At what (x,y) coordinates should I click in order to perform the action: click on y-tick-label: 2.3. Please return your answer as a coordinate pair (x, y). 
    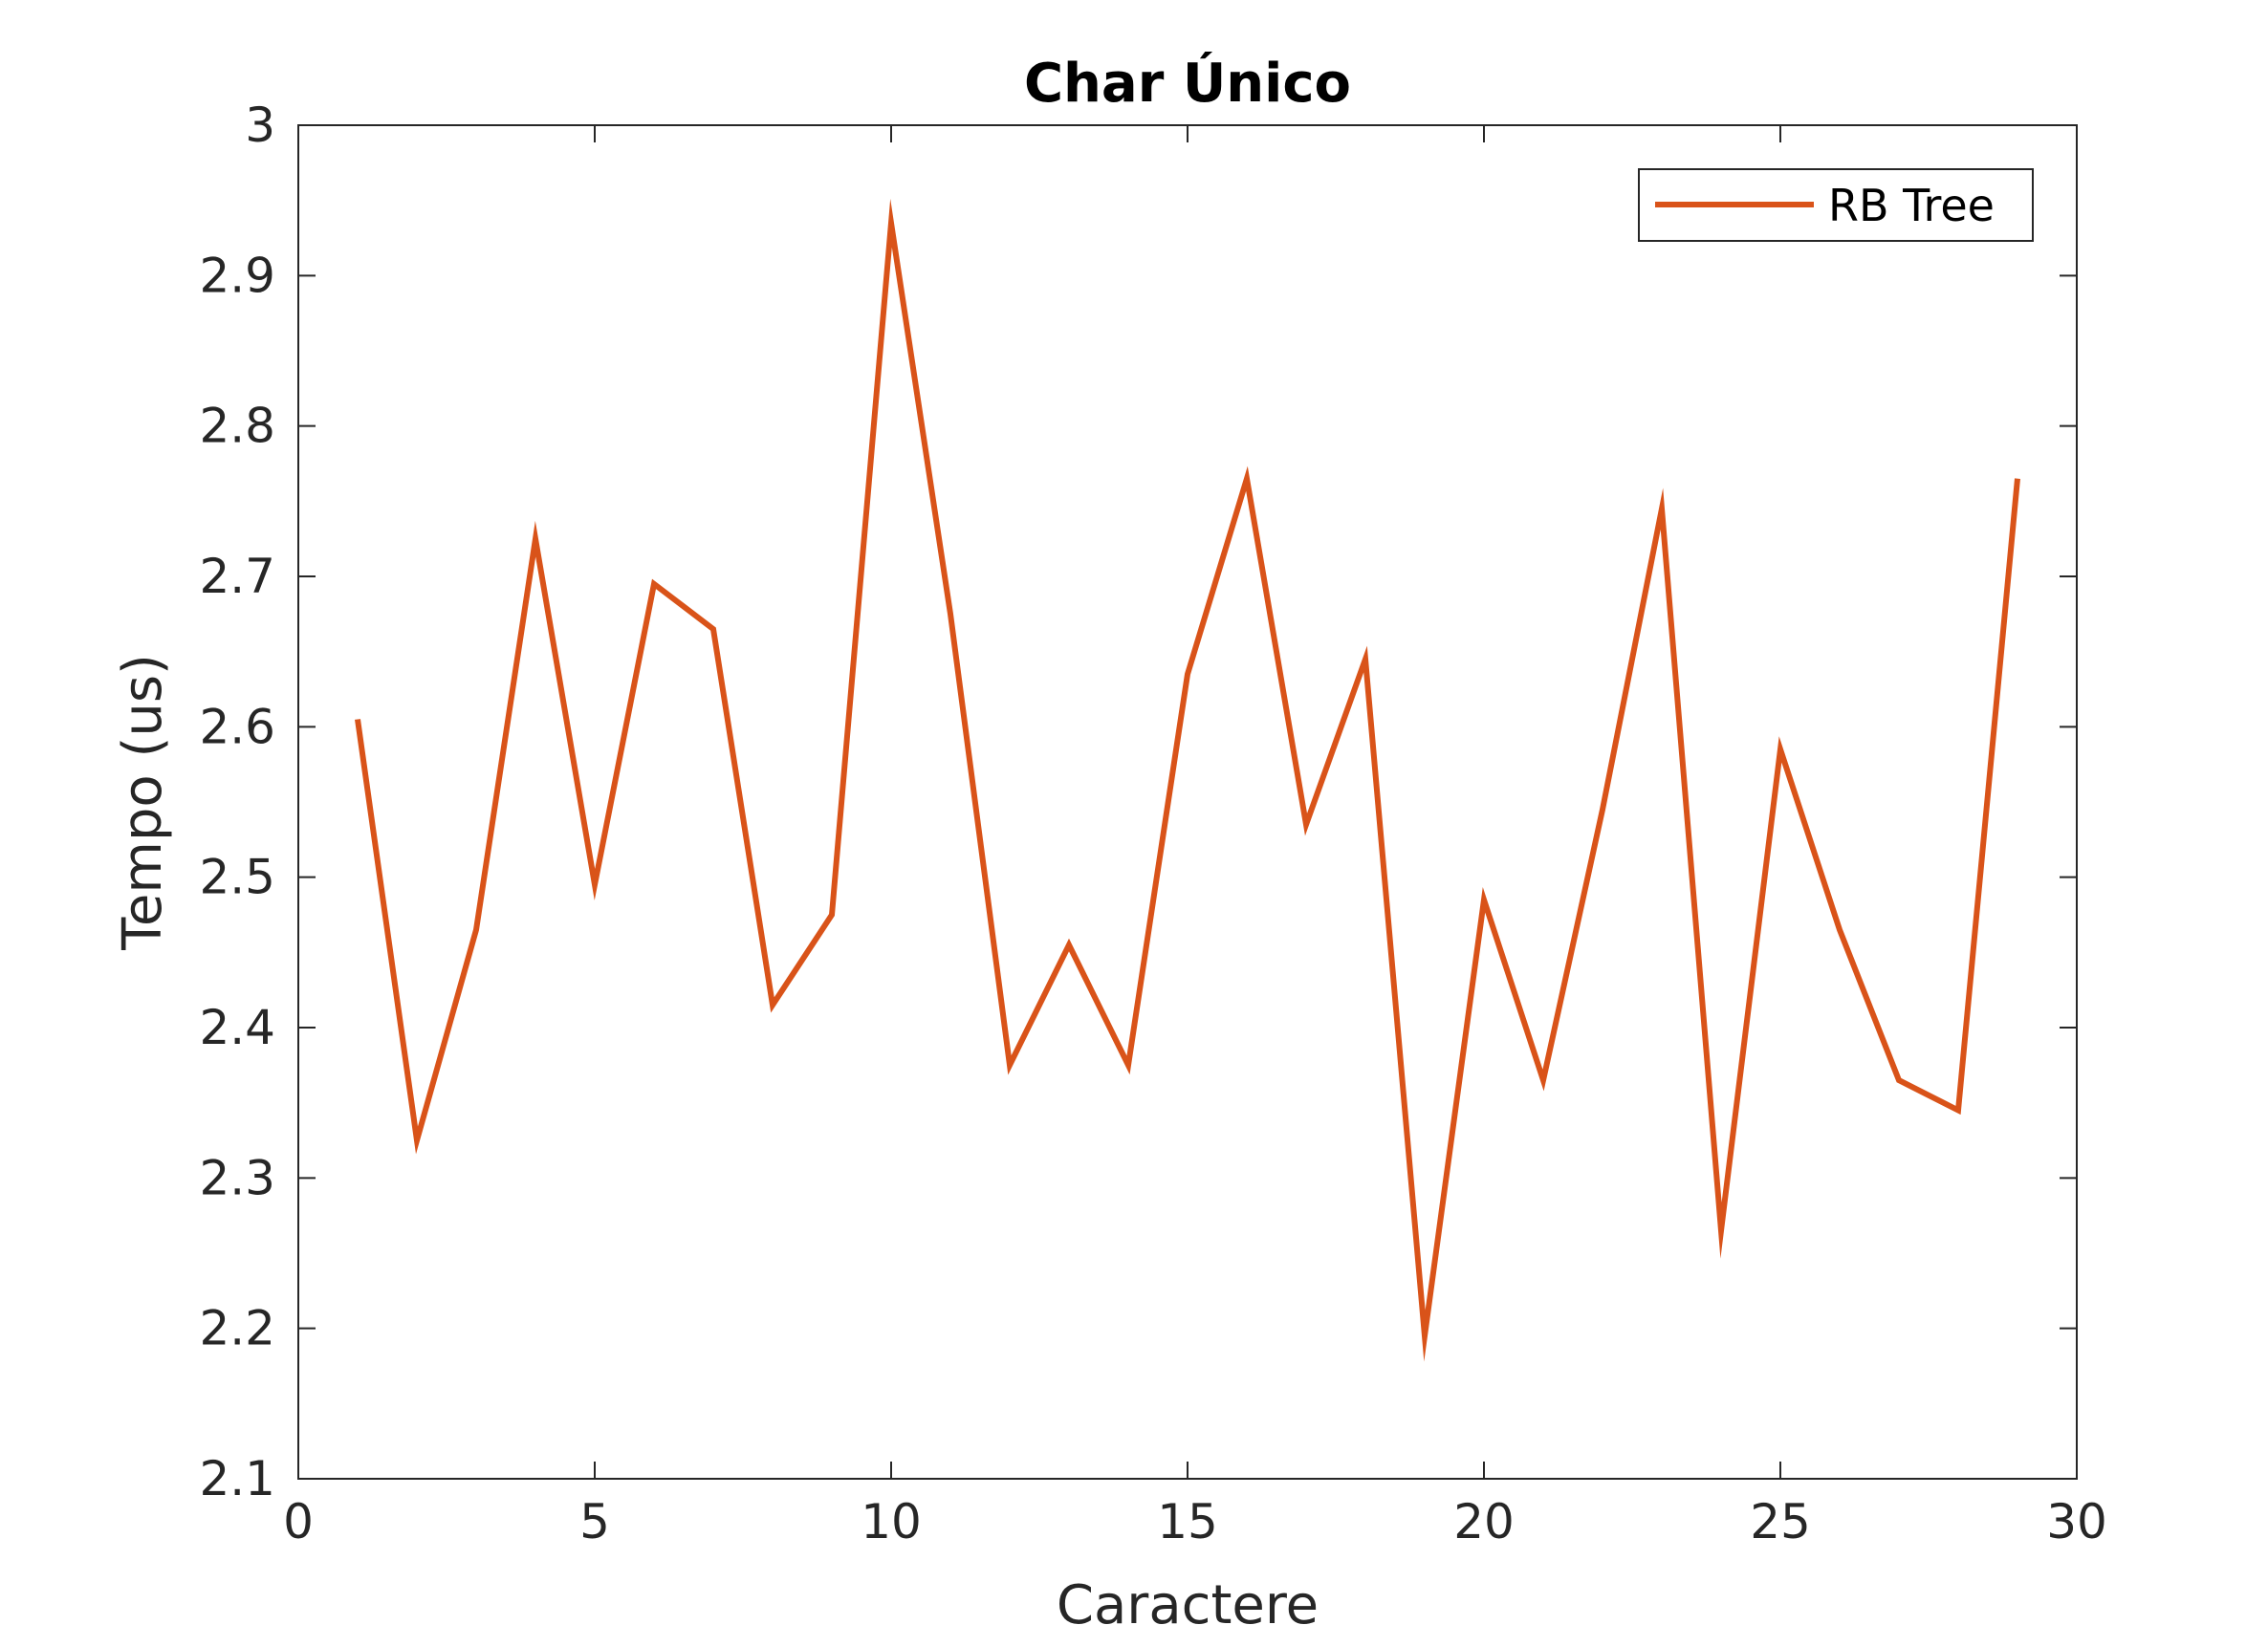
    Looking at the image, I should click on (237, 1177).